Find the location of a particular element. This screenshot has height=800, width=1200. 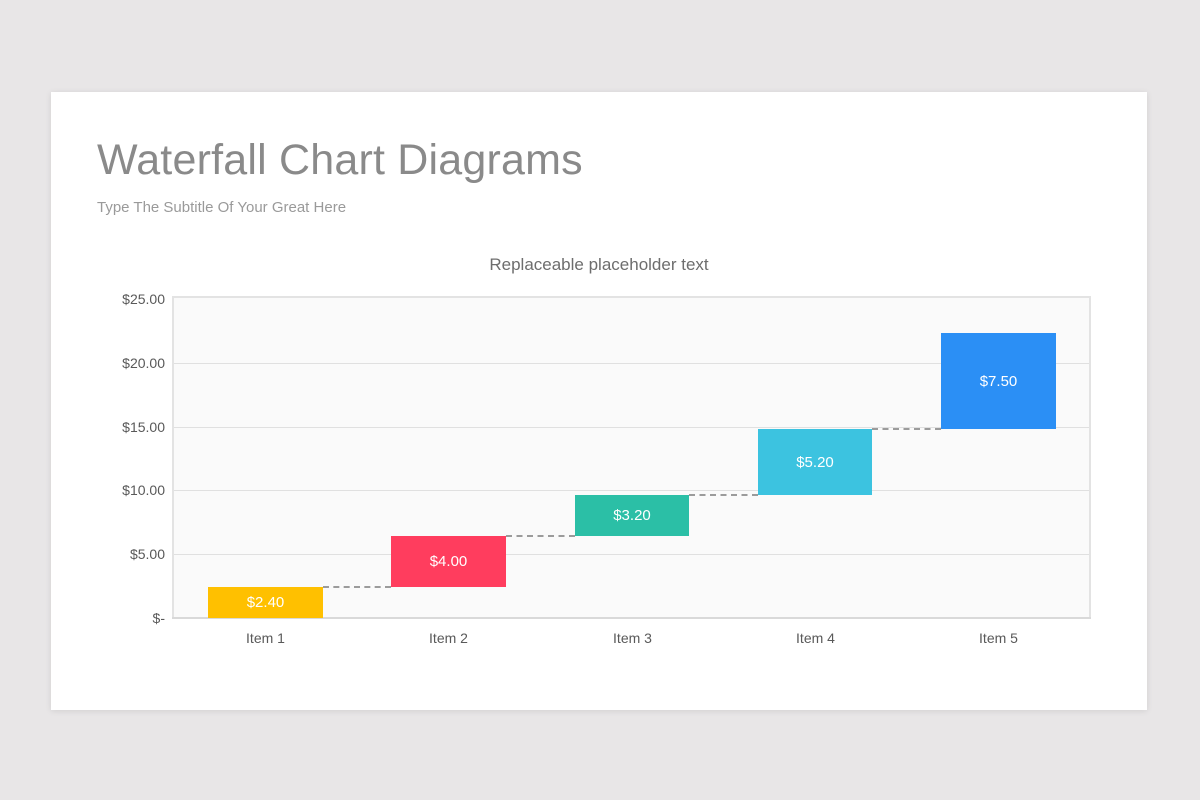

y-tick-25: $25.00 is located at coordinates (143, 299).